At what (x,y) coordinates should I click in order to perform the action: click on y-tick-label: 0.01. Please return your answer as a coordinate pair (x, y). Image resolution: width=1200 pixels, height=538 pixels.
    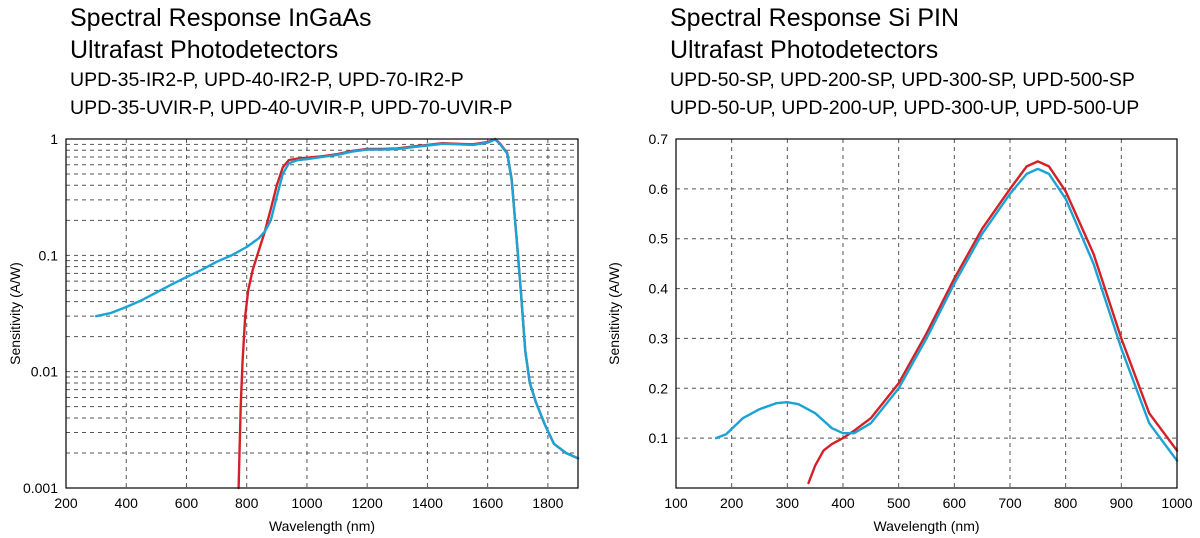
    Looking at the image, I should click on (44, 372).